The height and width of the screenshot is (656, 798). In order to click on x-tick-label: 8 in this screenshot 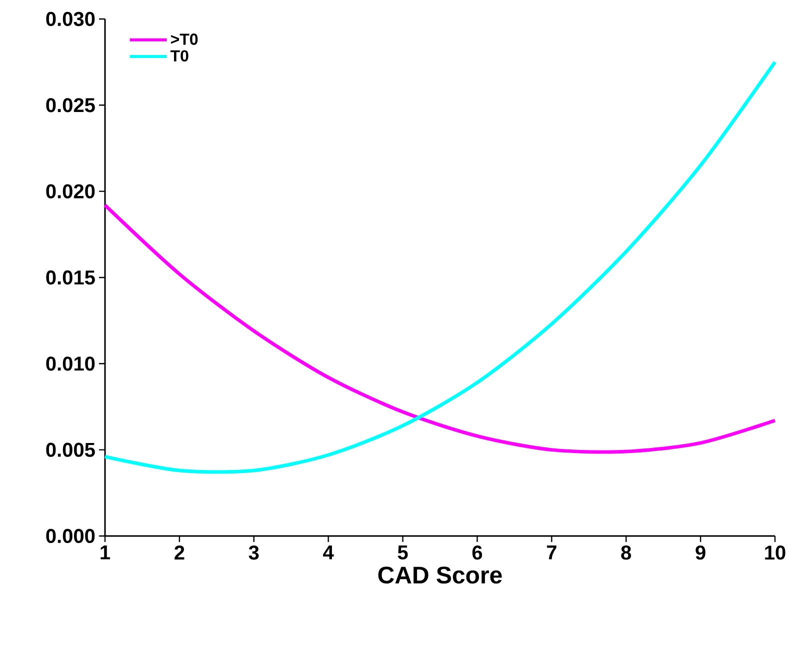, I will do `click(626, 553)`.